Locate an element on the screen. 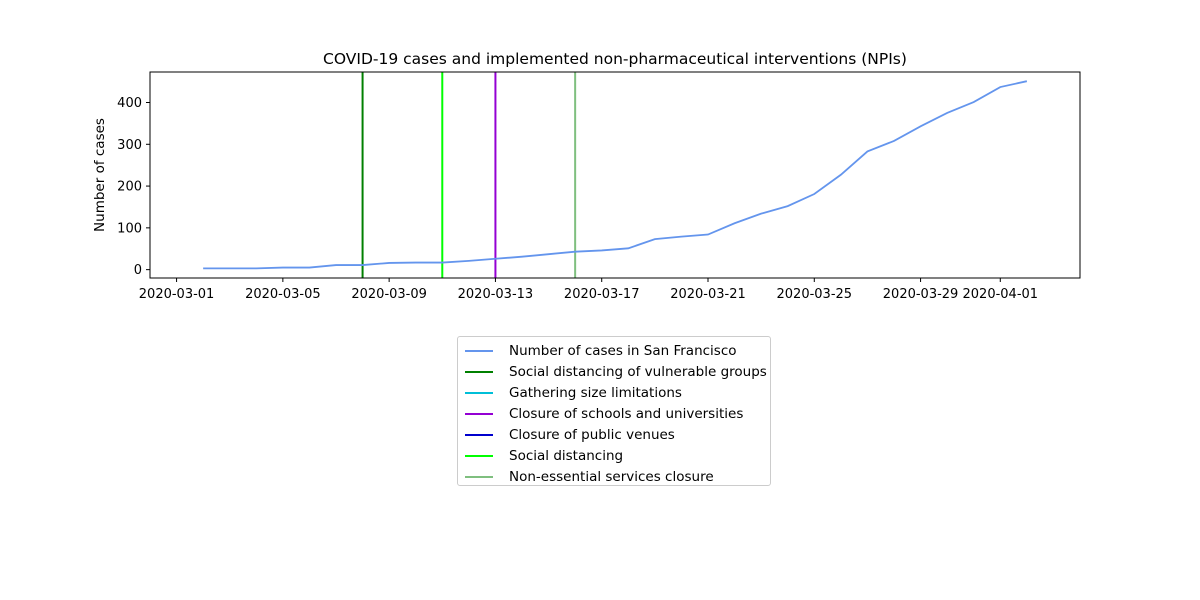 The width and height of the screenshot is (1200, 600). legend-item: Non-essential services closure is located at coordinates (614, 476).